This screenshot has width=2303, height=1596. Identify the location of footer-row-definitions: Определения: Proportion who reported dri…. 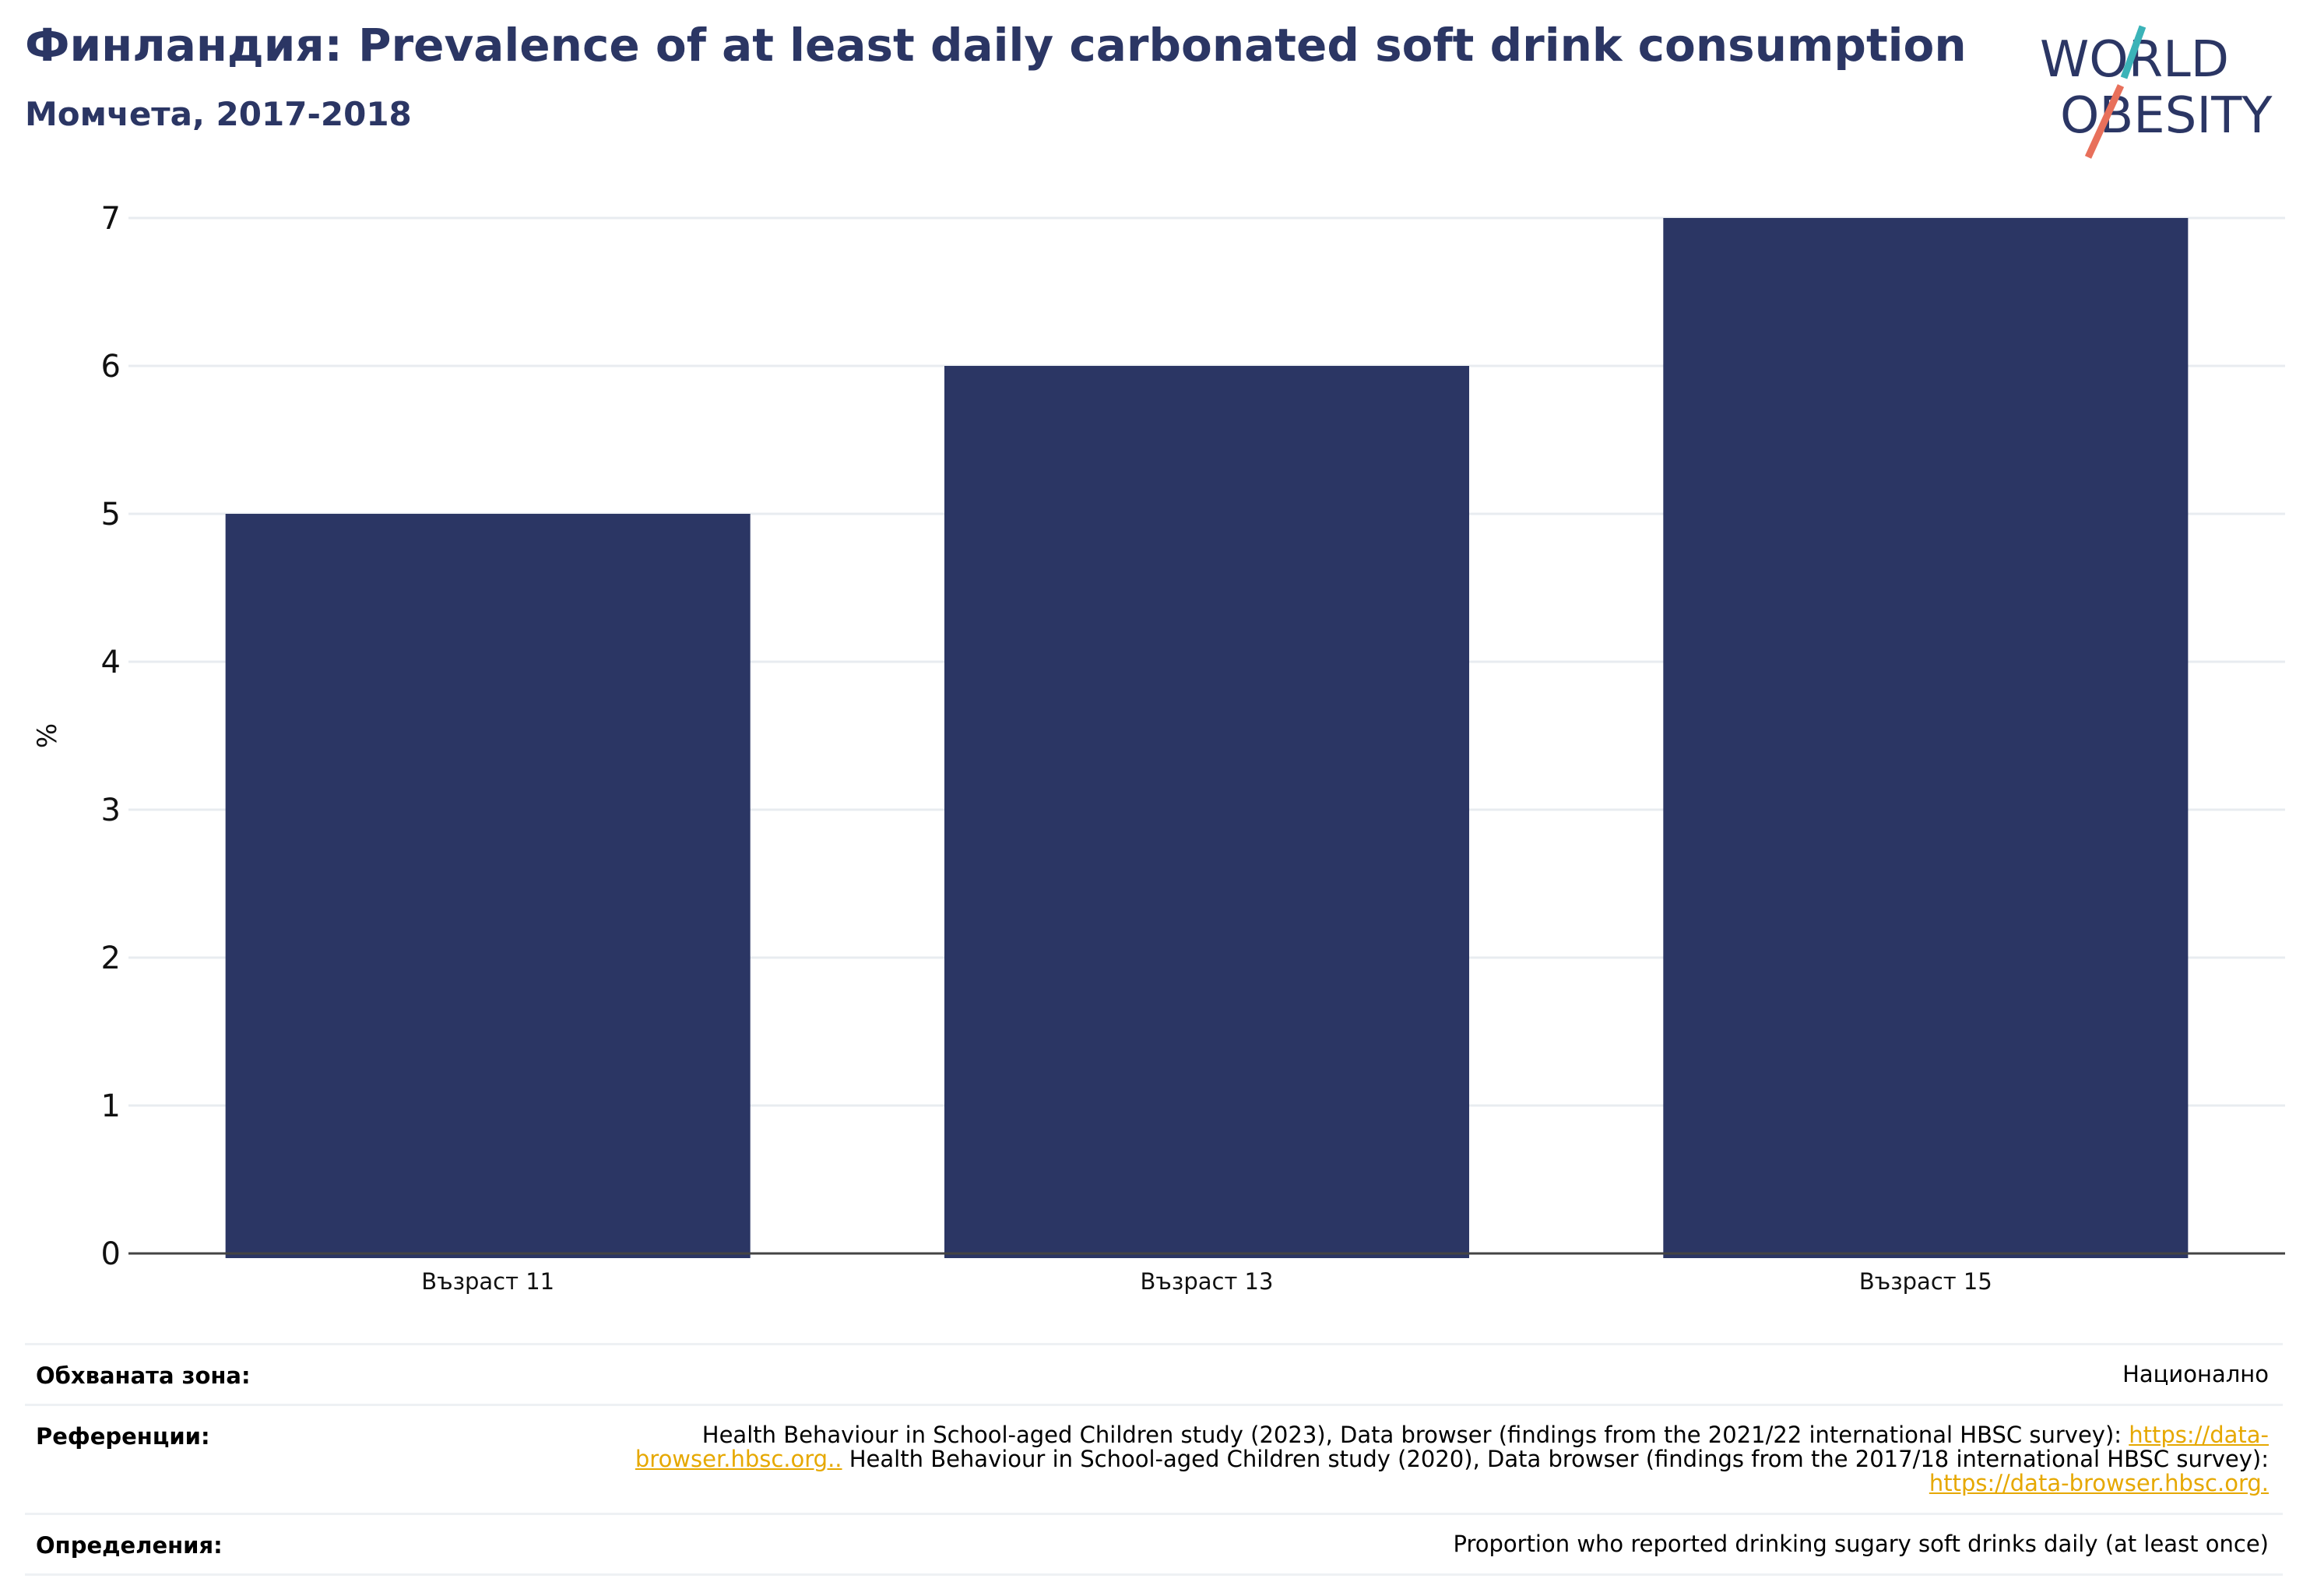
(1154, 1544).